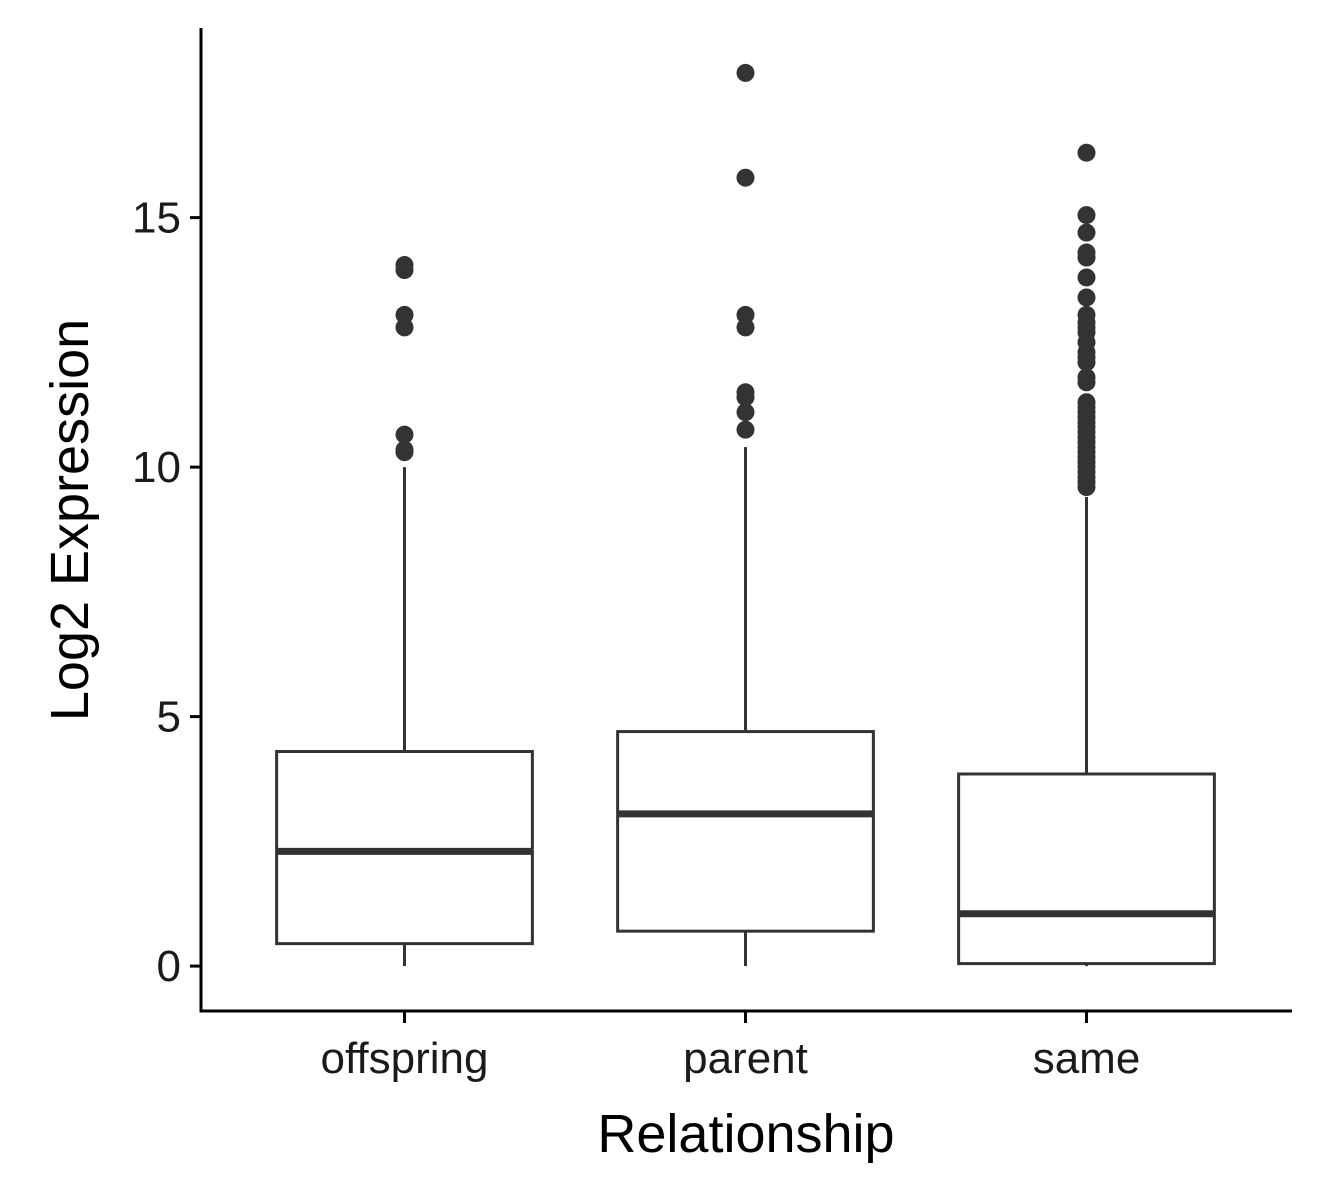  Describe the element at coordinates (1087, 1058) in the screenshot. I see `x-tick-label: same` at that location.